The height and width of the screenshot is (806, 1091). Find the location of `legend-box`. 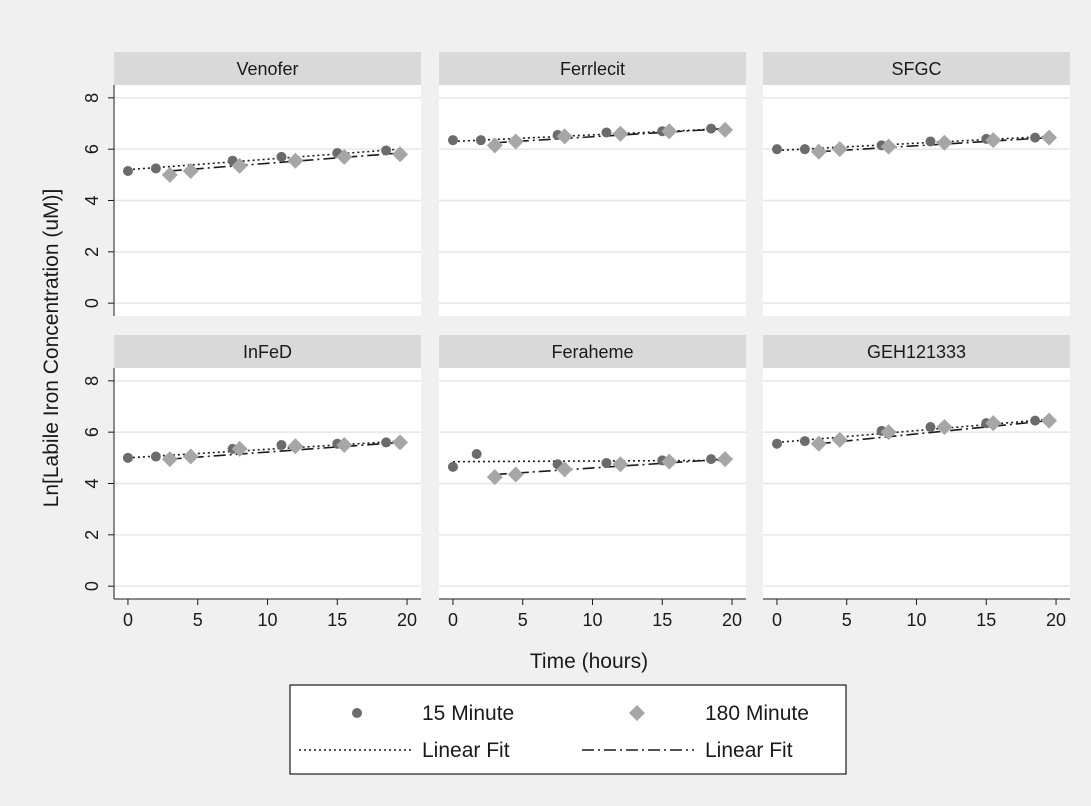

legend-box is located at coordinates (568, 729).